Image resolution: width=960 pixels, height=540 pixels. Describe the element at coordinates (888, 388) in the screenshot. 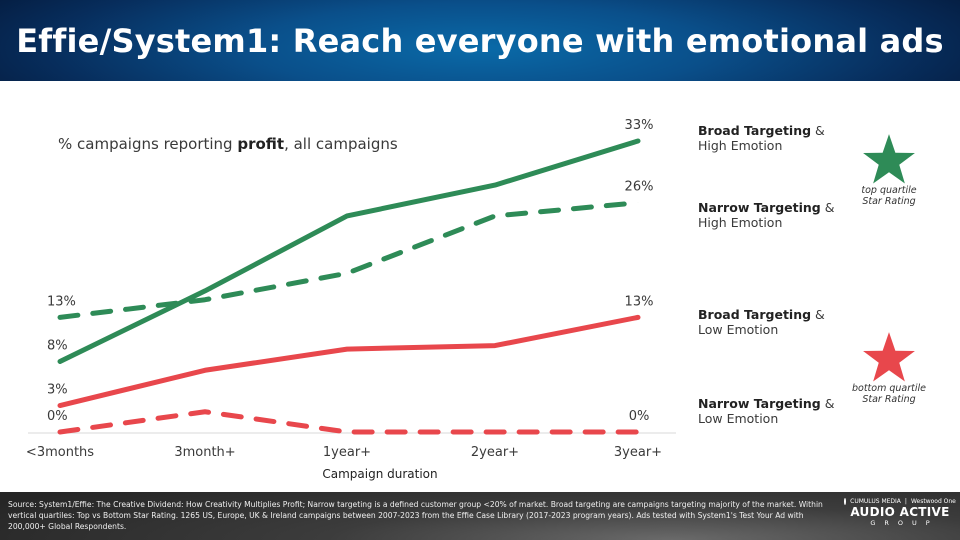

I see `star-caption-line1: bottom quartile` at that location.